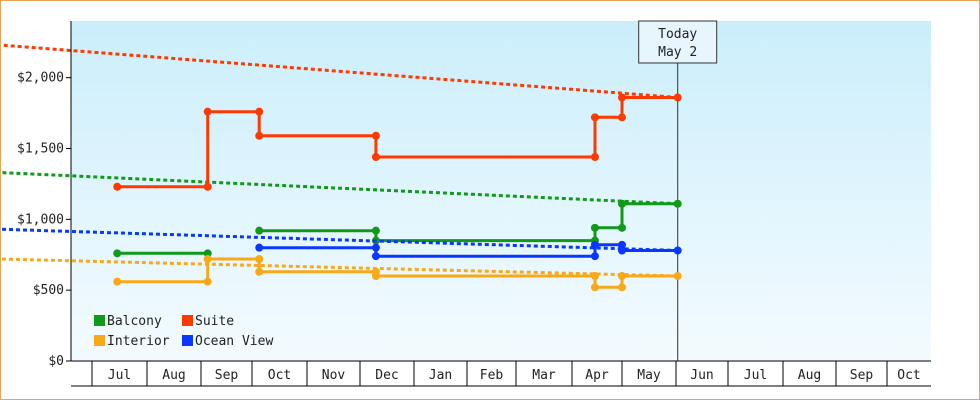 This screenshot has width=980, height=403. Describe the element at coordinates (183, 331) in the screenshot. I see `legend: Balcony Suite Interior Ocean View` at that location.